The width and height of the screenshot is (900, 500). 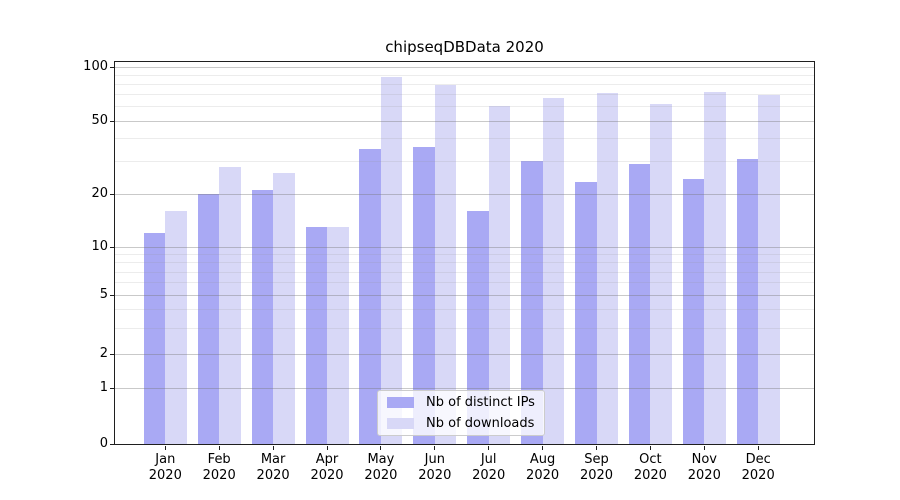 What do you see at coordinates (480, 423) in the screenshot?
I see `legend-label-downloads: Nb of downloads` at bounding box center [480, 423].